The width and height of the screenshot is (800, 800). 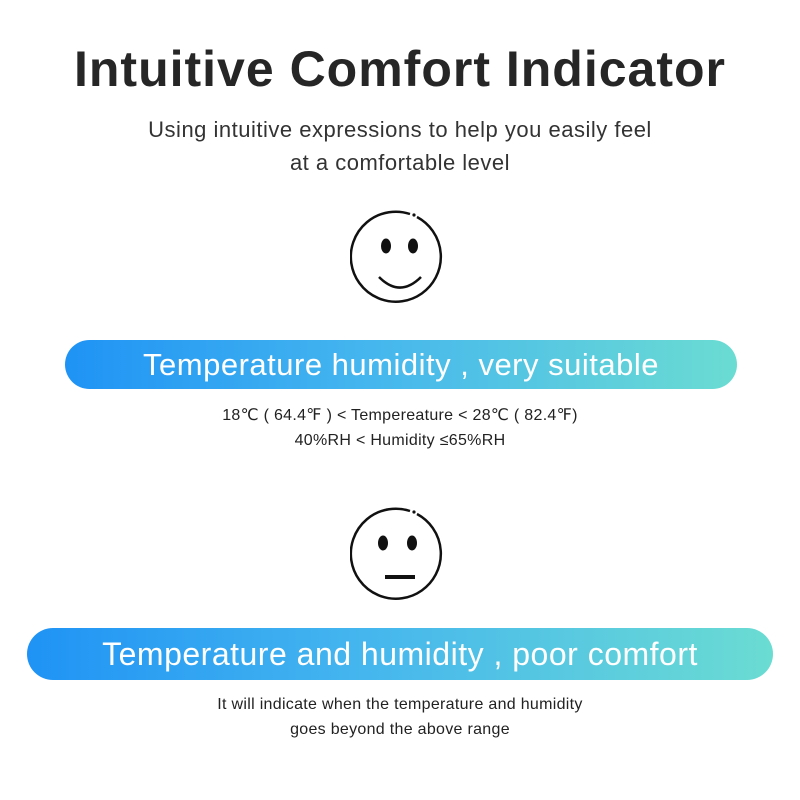 I want to click on smiley-face-icon, so click(x=396, y=256).